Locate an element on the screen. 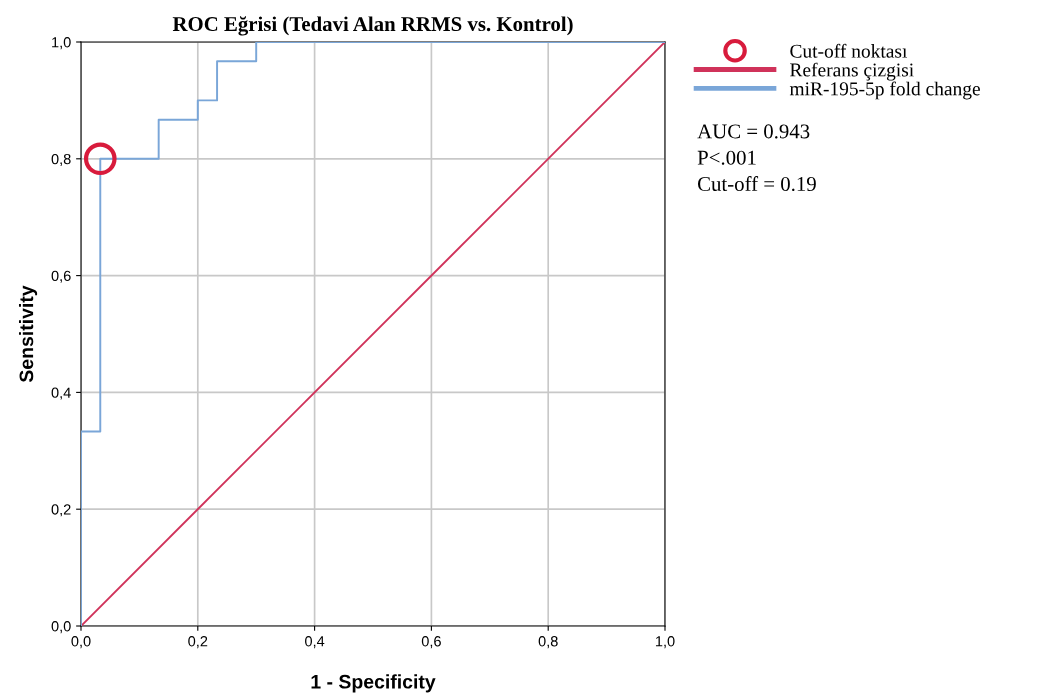 This screenshot has width=1039, height=698. y-tick-label: 1,0 is located at coordinates (61, 43).